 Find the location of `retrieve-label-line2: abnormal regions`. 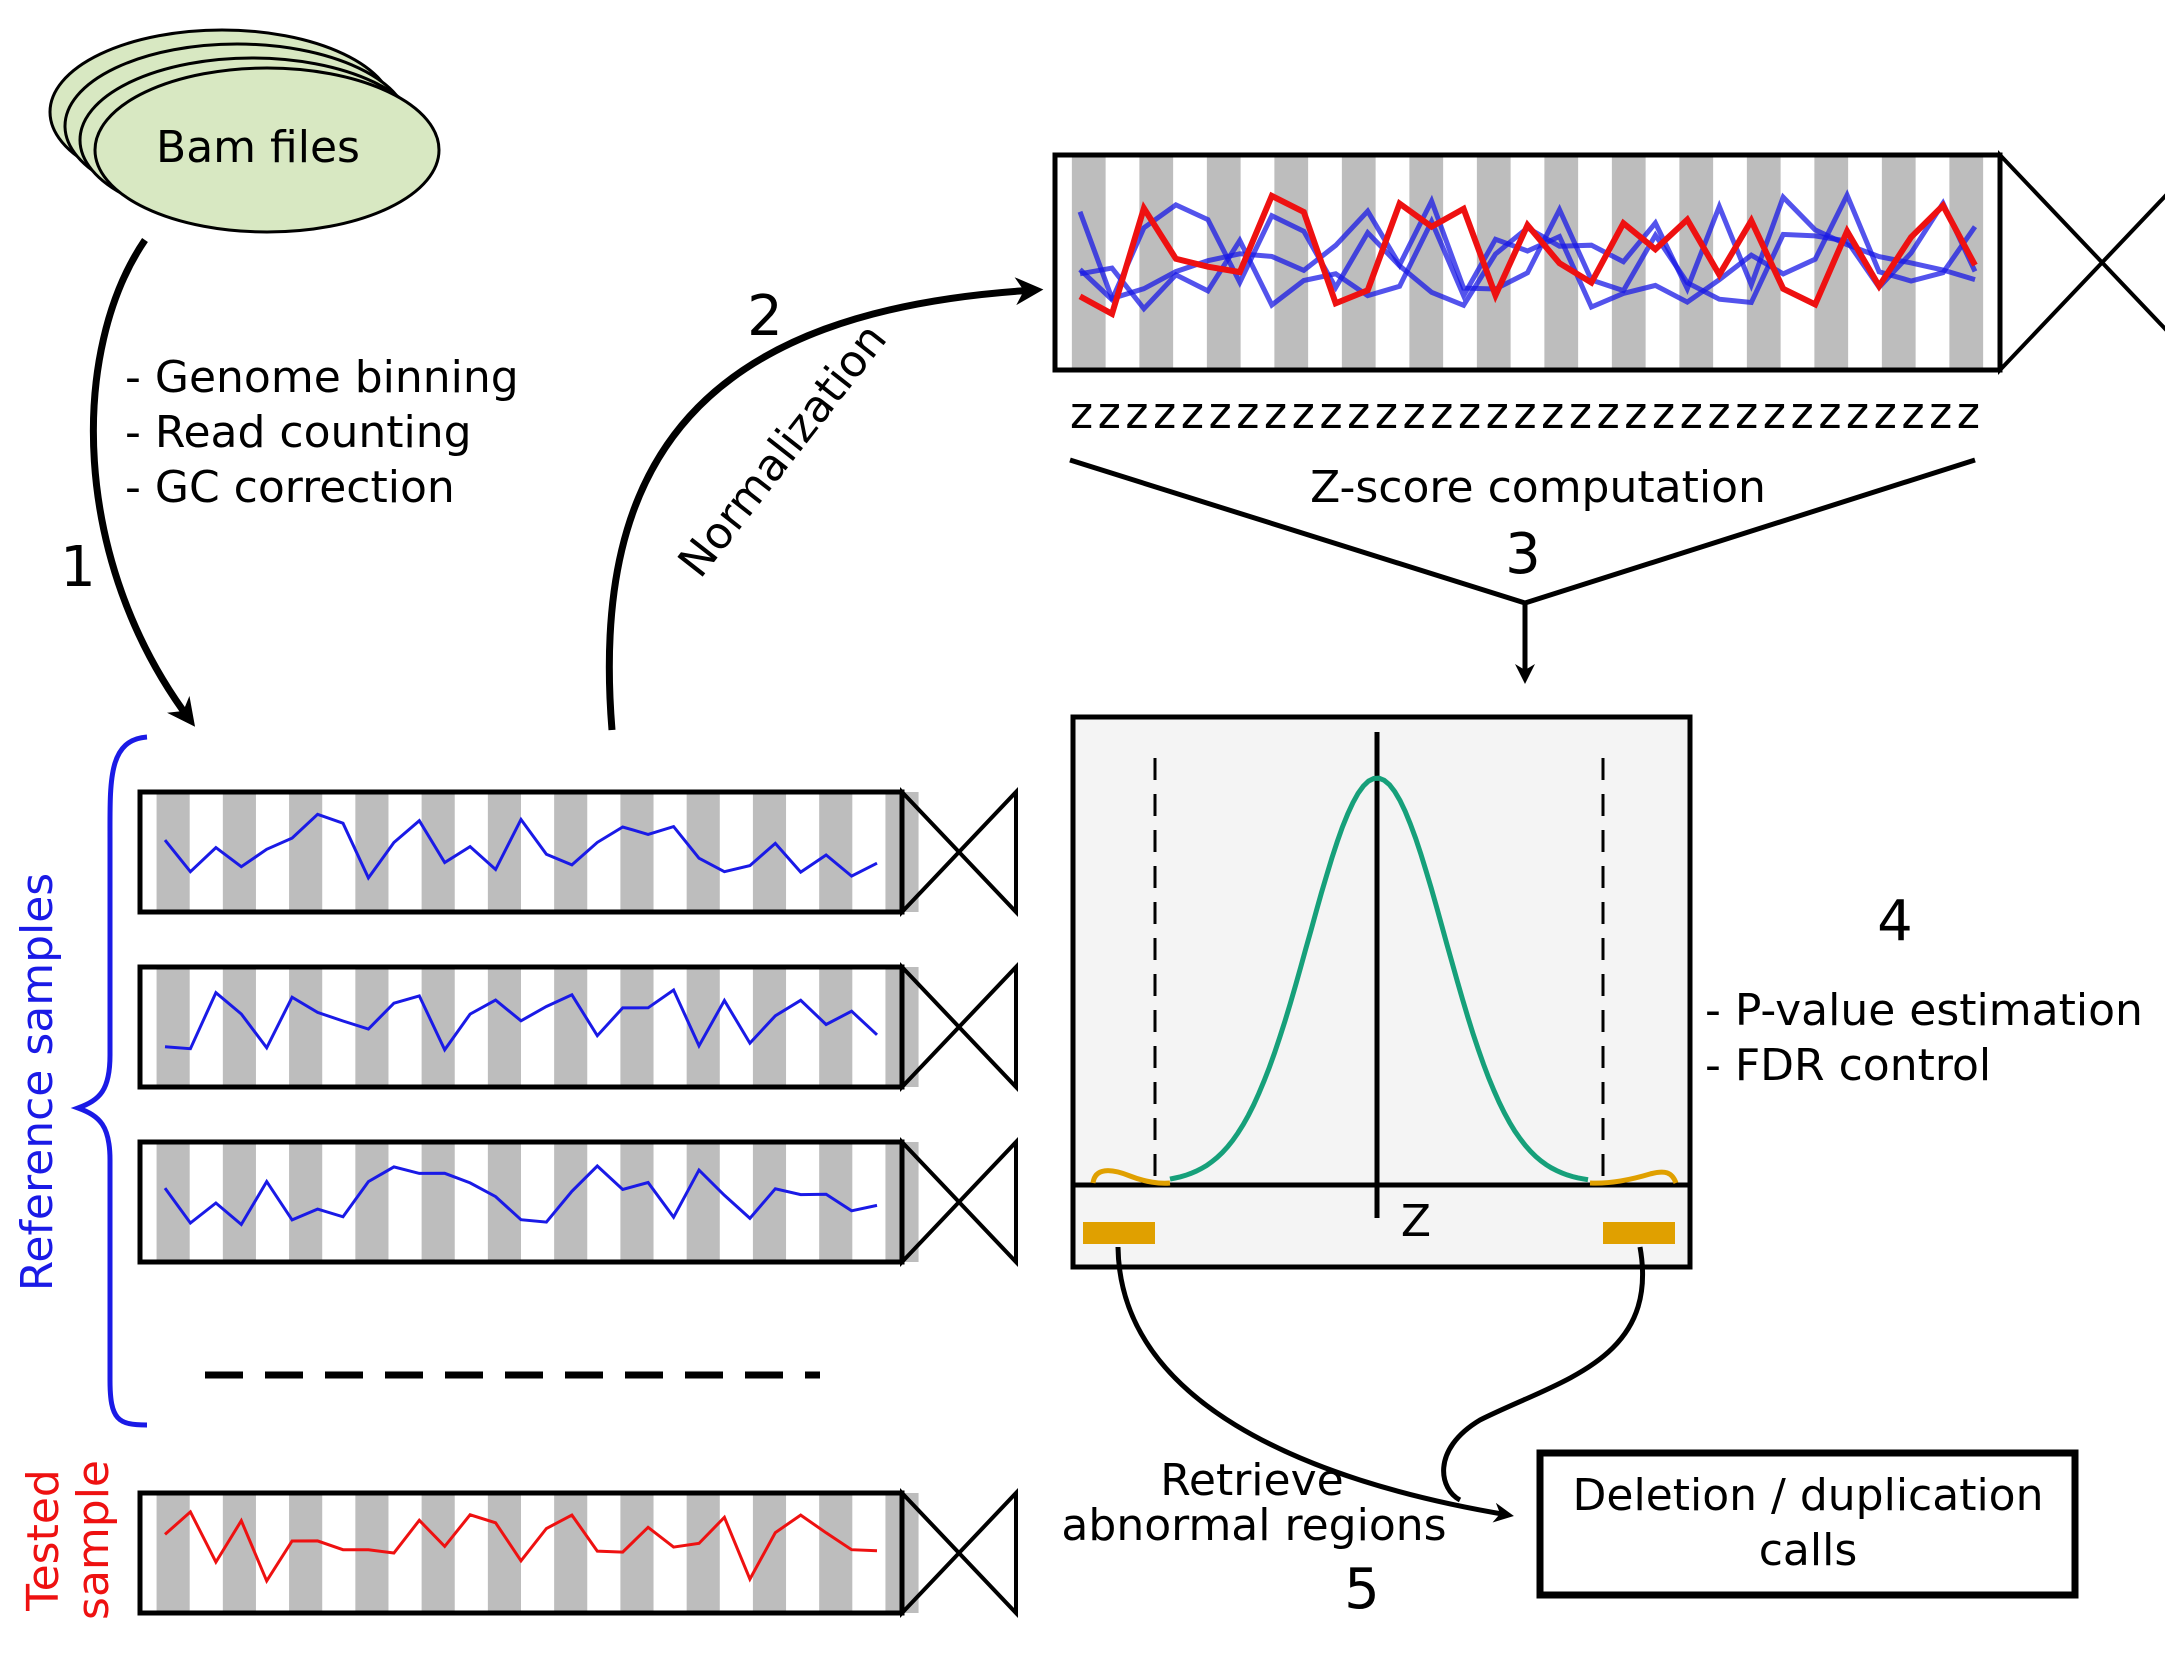

retrieve-label-line2: abnormal regions is located at coordinates (1253, 1525).